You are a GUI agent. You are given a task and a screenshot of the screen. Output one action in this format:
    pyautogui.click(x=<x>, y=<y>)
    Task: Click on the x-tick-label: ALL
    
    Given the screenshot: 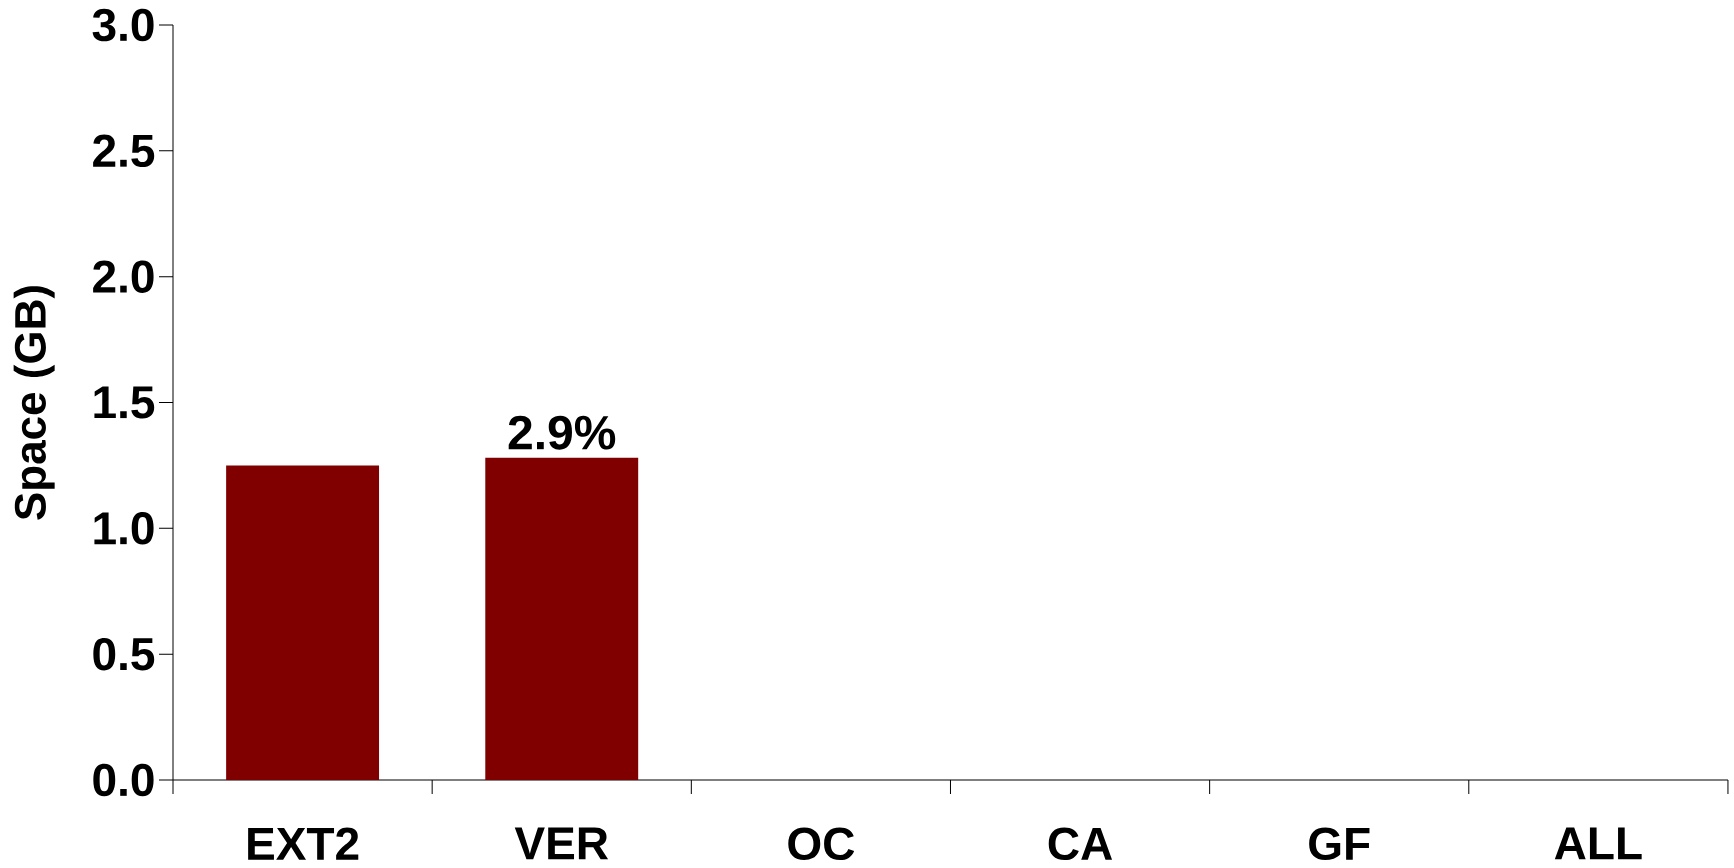 What is the action you would take?
    pyautogui.click(x=1598, y=843)
    